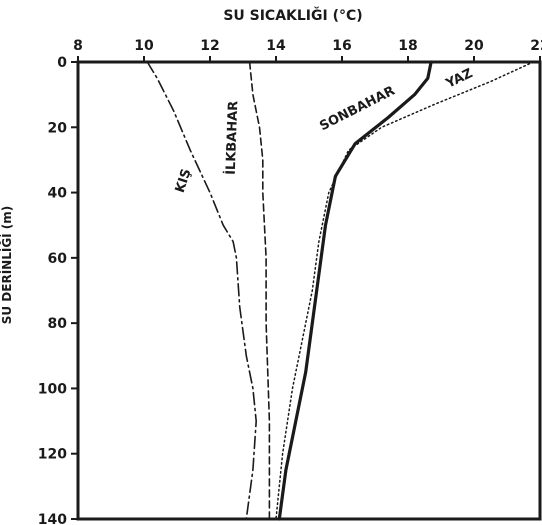 The width and height of the screenshot is (542, 525). I want to click on curve-label-layer: KIŞ İLKBAHAR SONBAHAR YAZ, so click(324, 130).